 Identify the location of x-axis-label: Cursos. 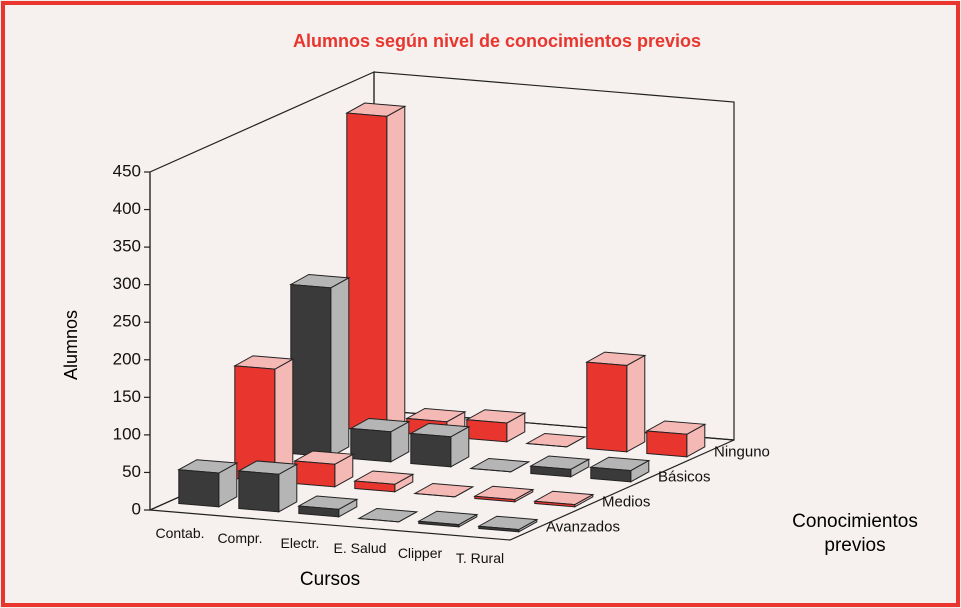
(330, 579).